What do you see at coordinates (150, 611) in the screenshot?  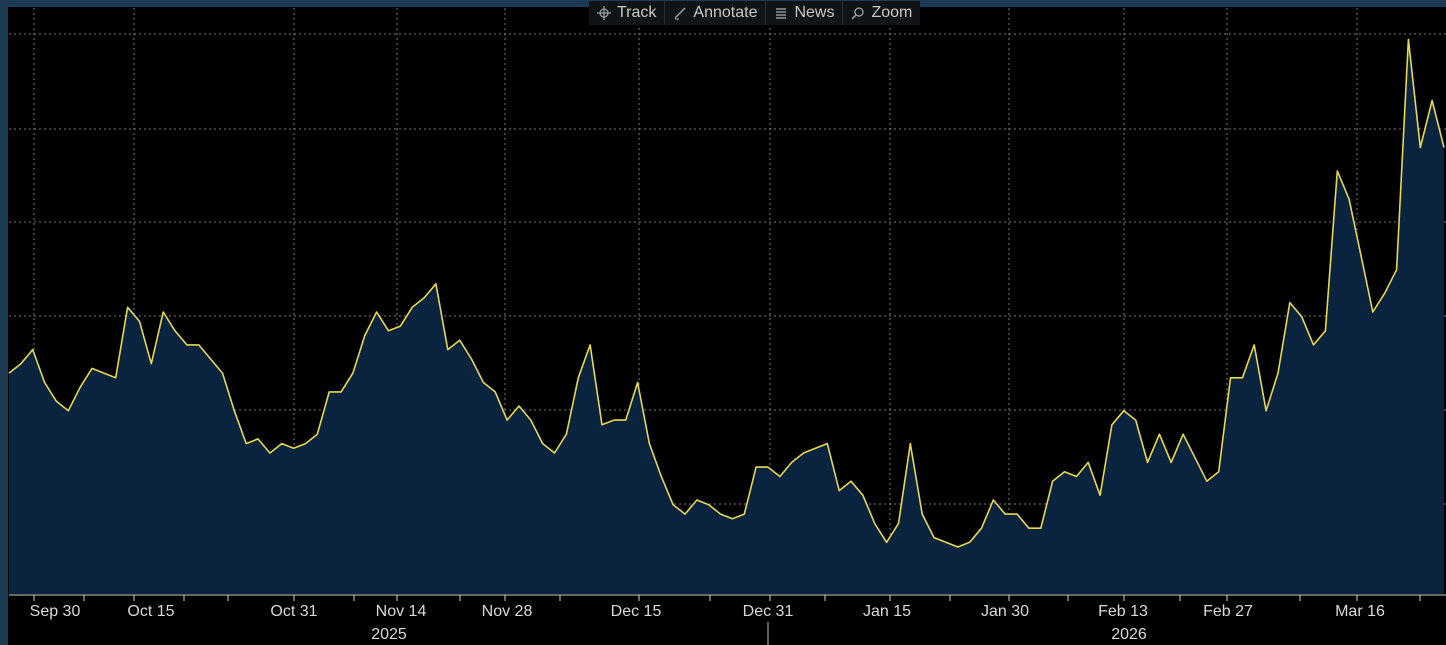 I see `x-tick-label: Oct 15` at bounding box center [150, 611].